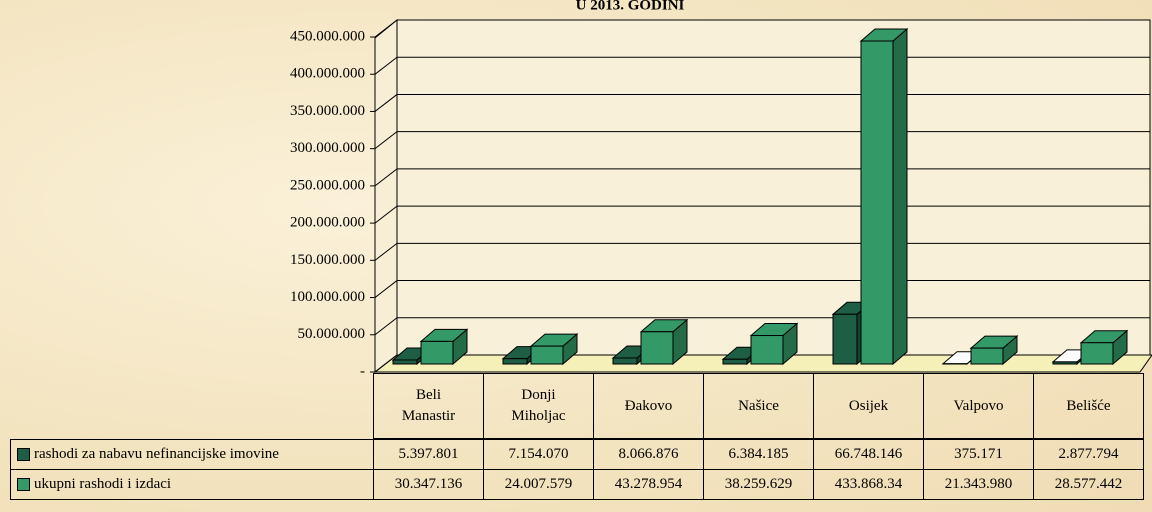 This screenshot has height=512, width=1152. I want to click on category-cell: Đakovo, so click(648, 406).